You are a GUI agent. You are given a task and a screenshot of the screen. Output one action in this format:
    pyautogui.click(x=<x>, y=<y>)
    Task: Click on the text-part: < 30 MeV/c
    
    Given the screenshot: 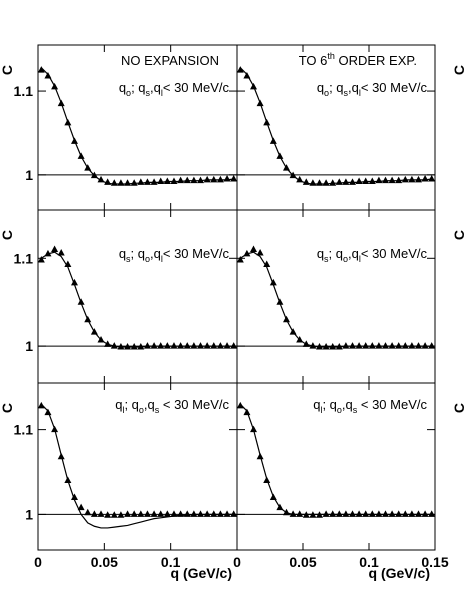 What is the action you would take?
    pyautogui.click(x=394, y=253)
    